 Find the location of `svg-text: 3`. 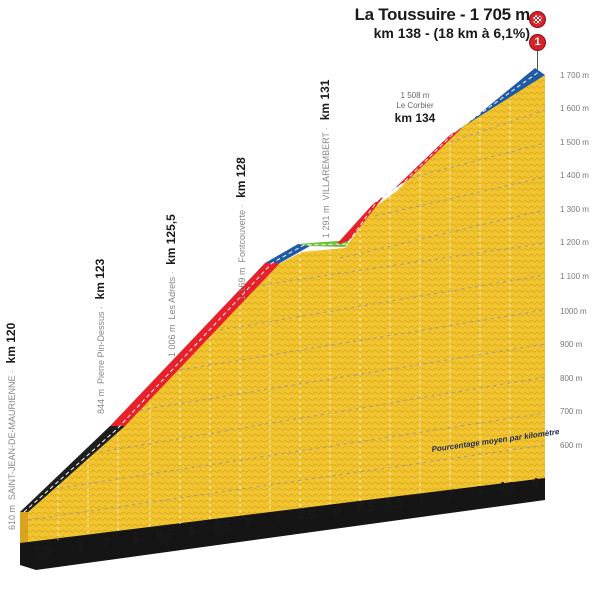

svg-text: 3 is located at coordinates (123, 570).